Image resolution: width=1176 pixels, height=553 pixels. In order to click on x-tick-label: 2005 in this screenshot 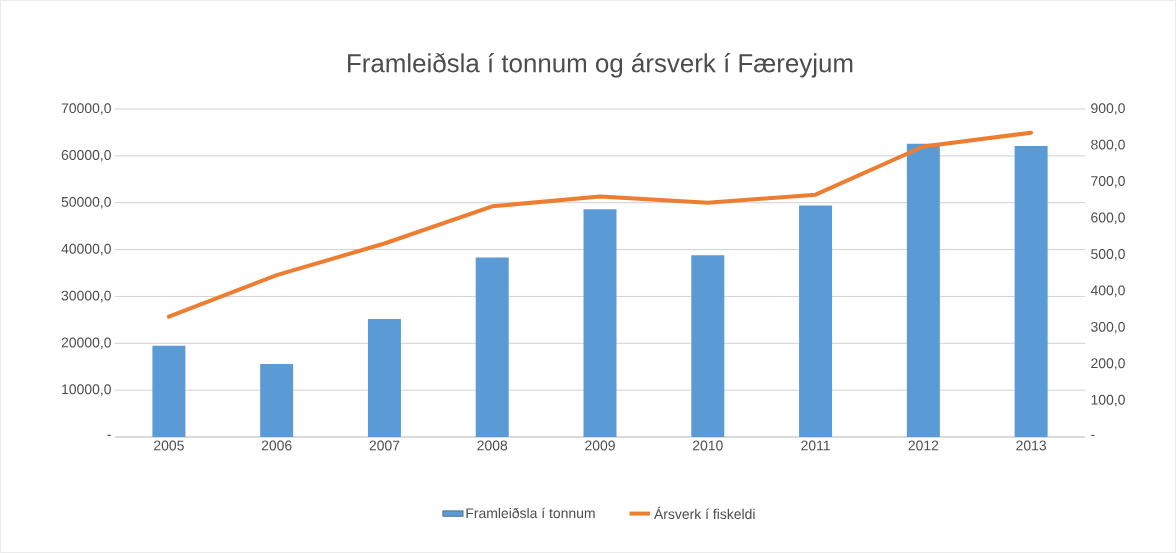, I will do `click(169, 445)`.